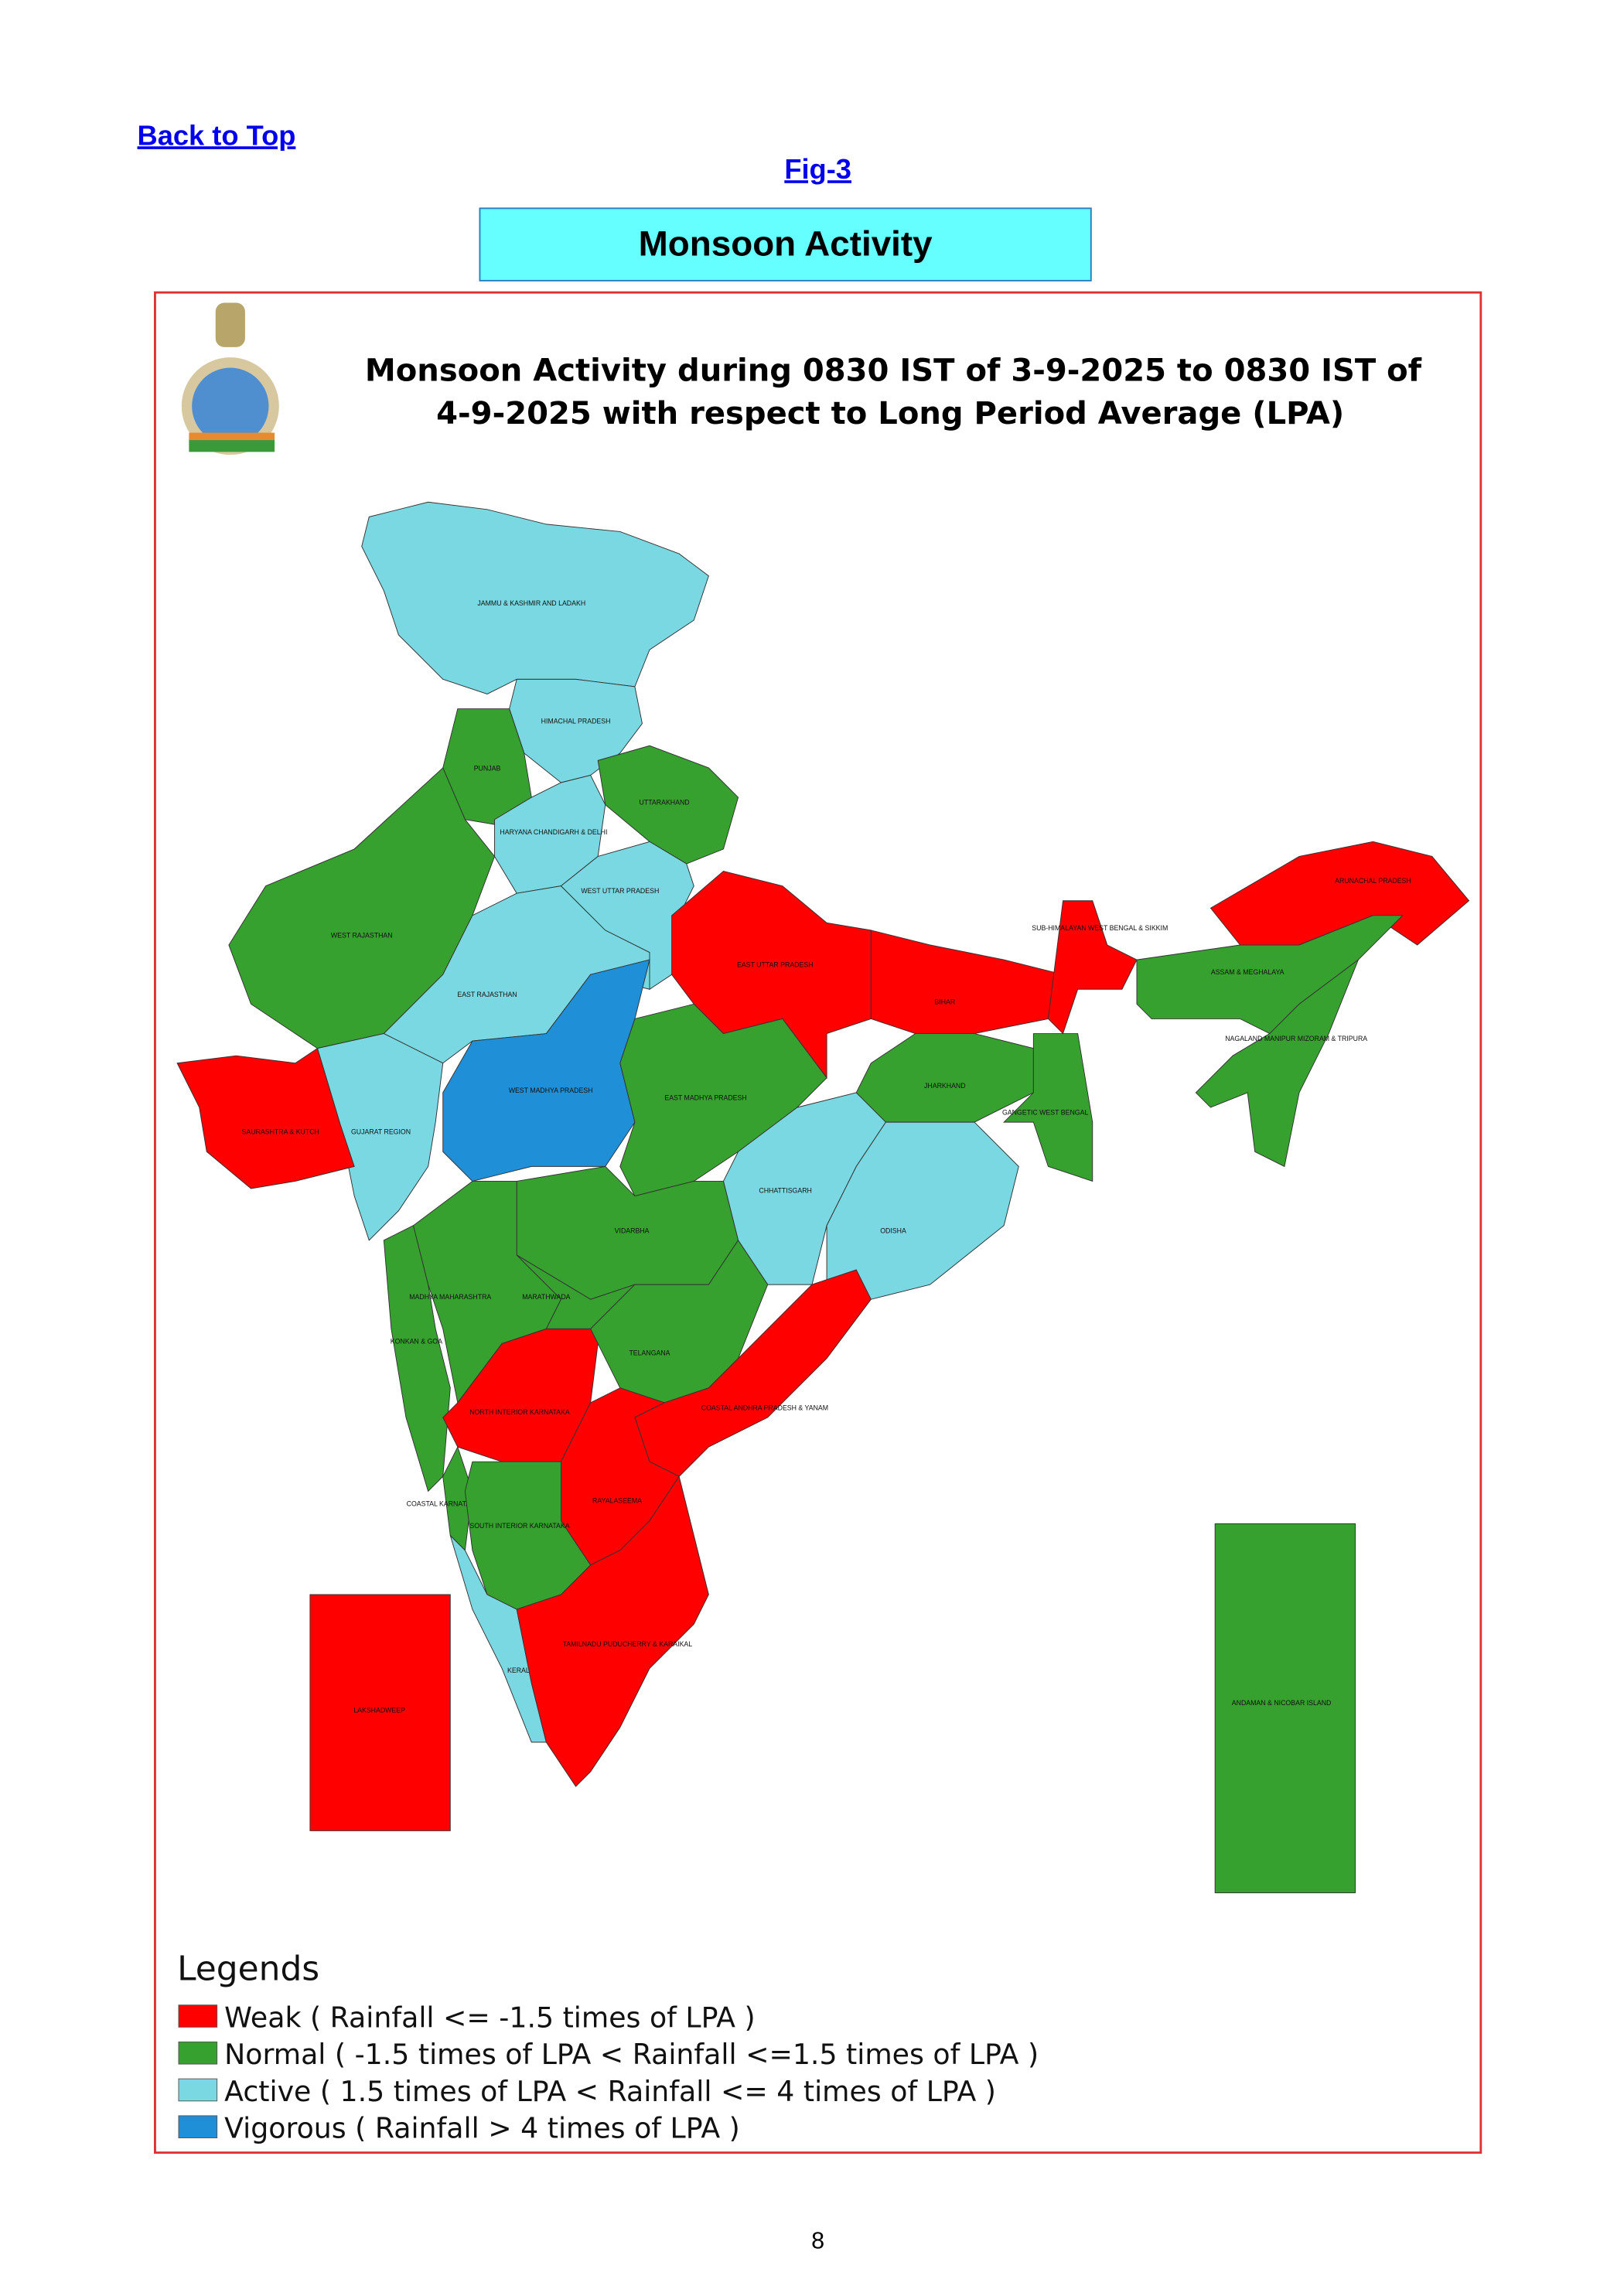 This screenshot has height=2296, width=1624. What do you see at coordinates (482, 2128) in the screenshot?
I see `legend-label: Vigorous ( Rainfall > 4 times of LPA )` at bounding box center [482, 2128].